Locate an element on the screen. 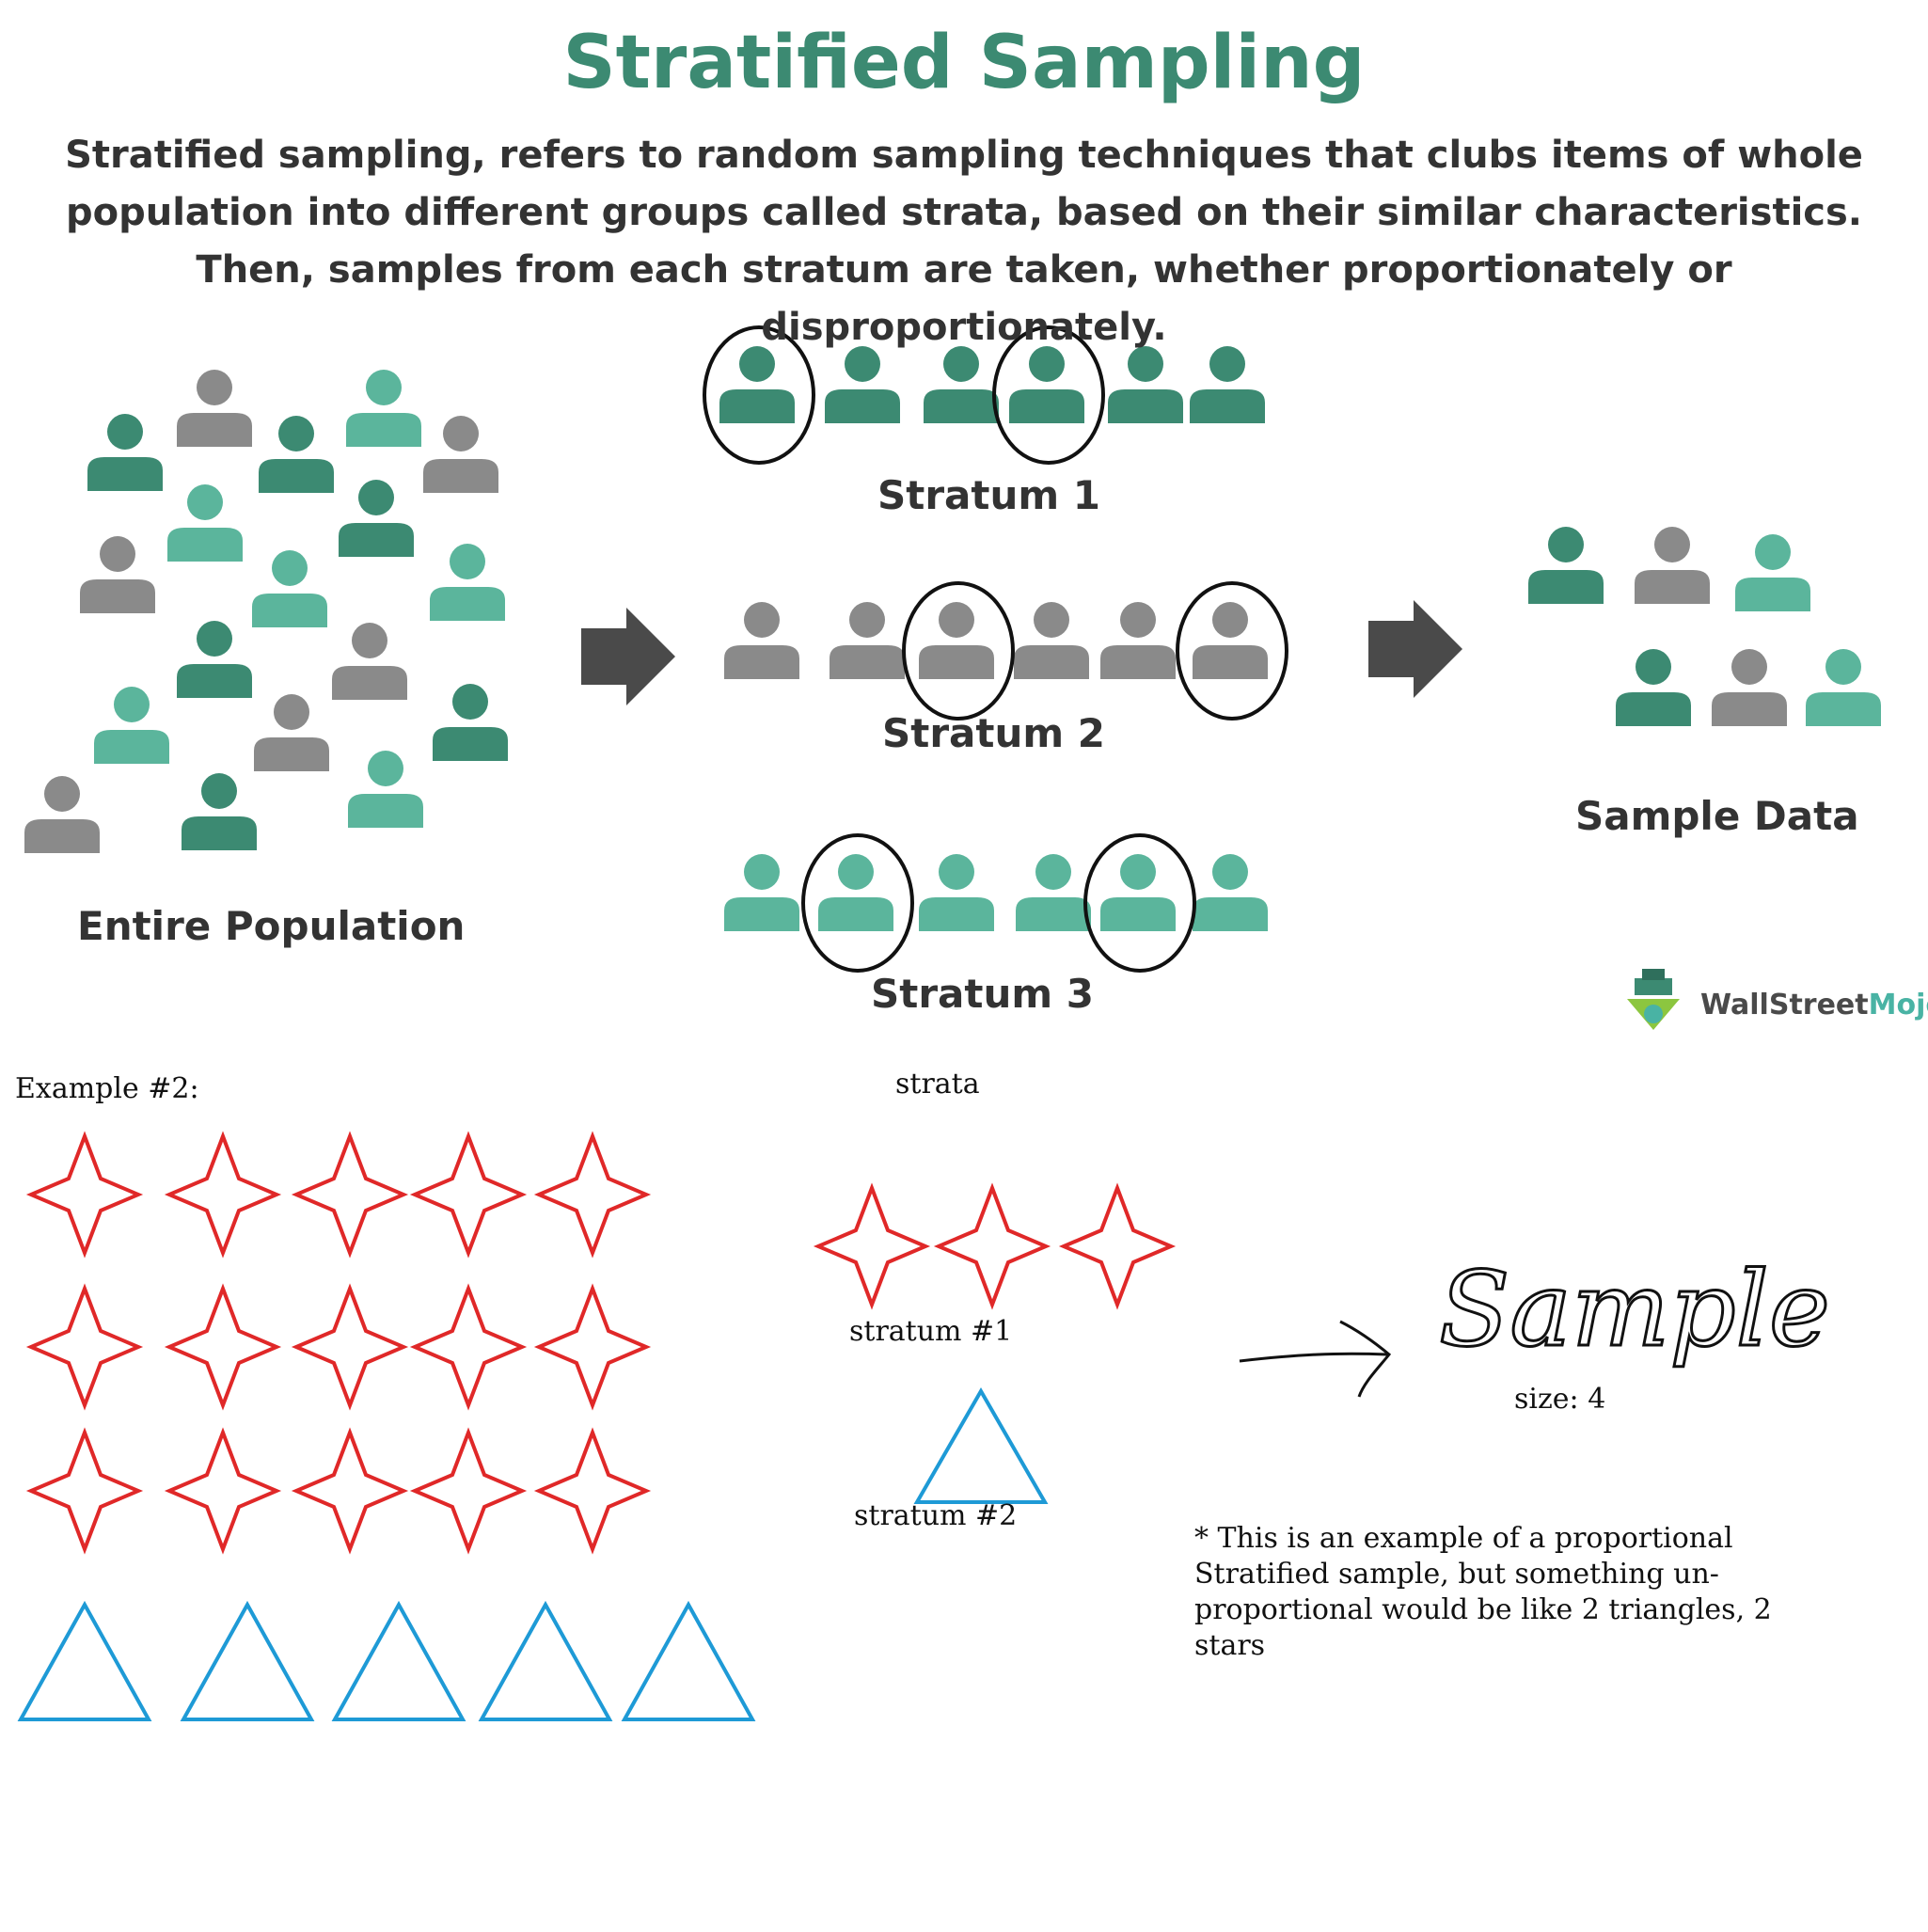 This screenshot has height=1932, width=1928. handwritten-arrow-icon is located at coordinates (1313, 1357).